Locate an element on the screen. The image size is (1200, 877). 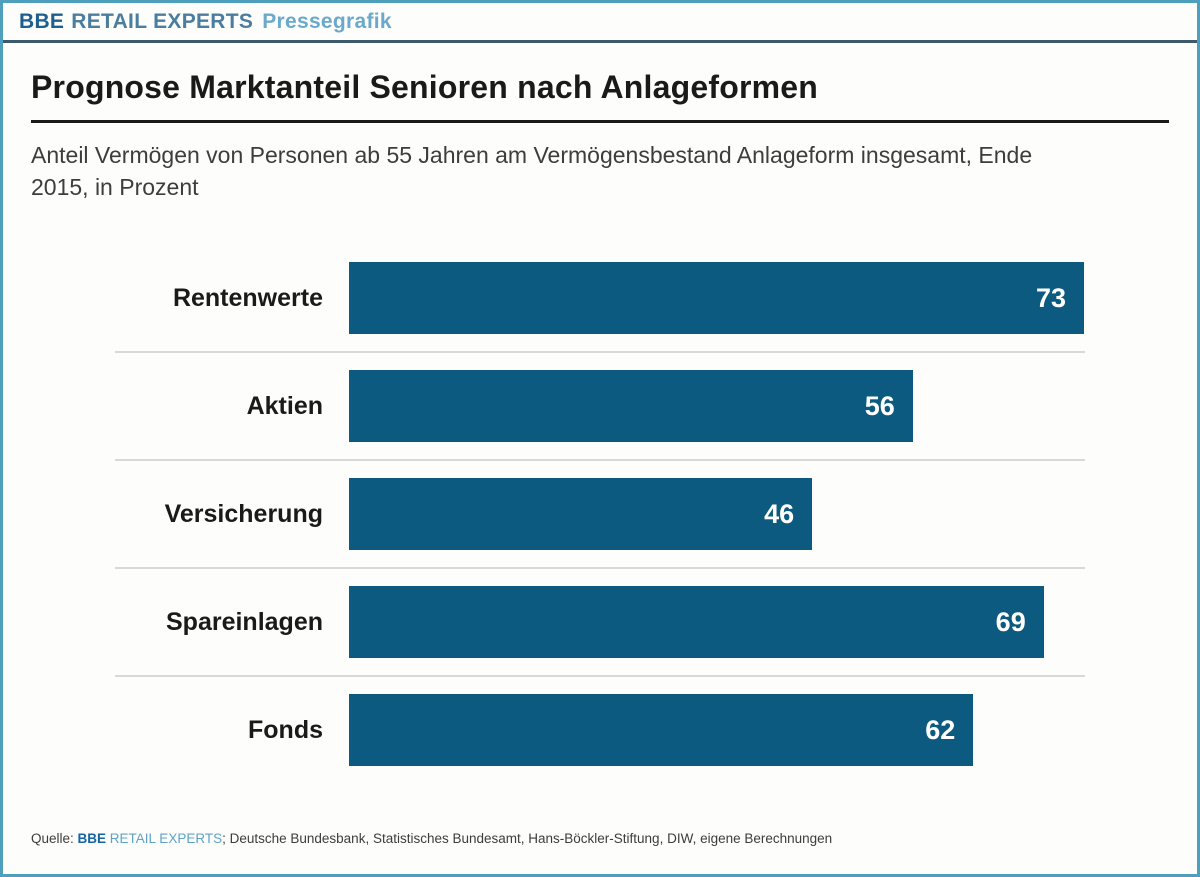
category-label: Rentenwerte is located at coordinates (247, 297).